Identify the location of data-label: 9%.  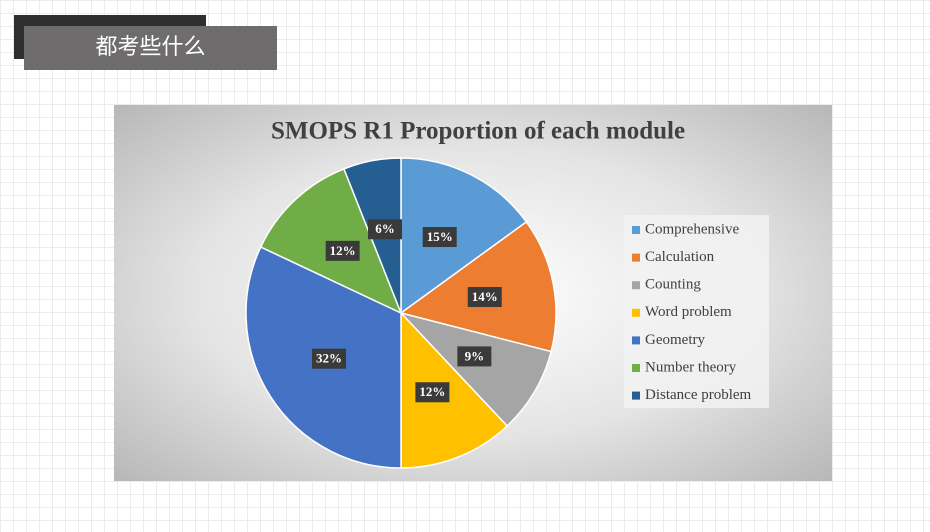
(475, 355).